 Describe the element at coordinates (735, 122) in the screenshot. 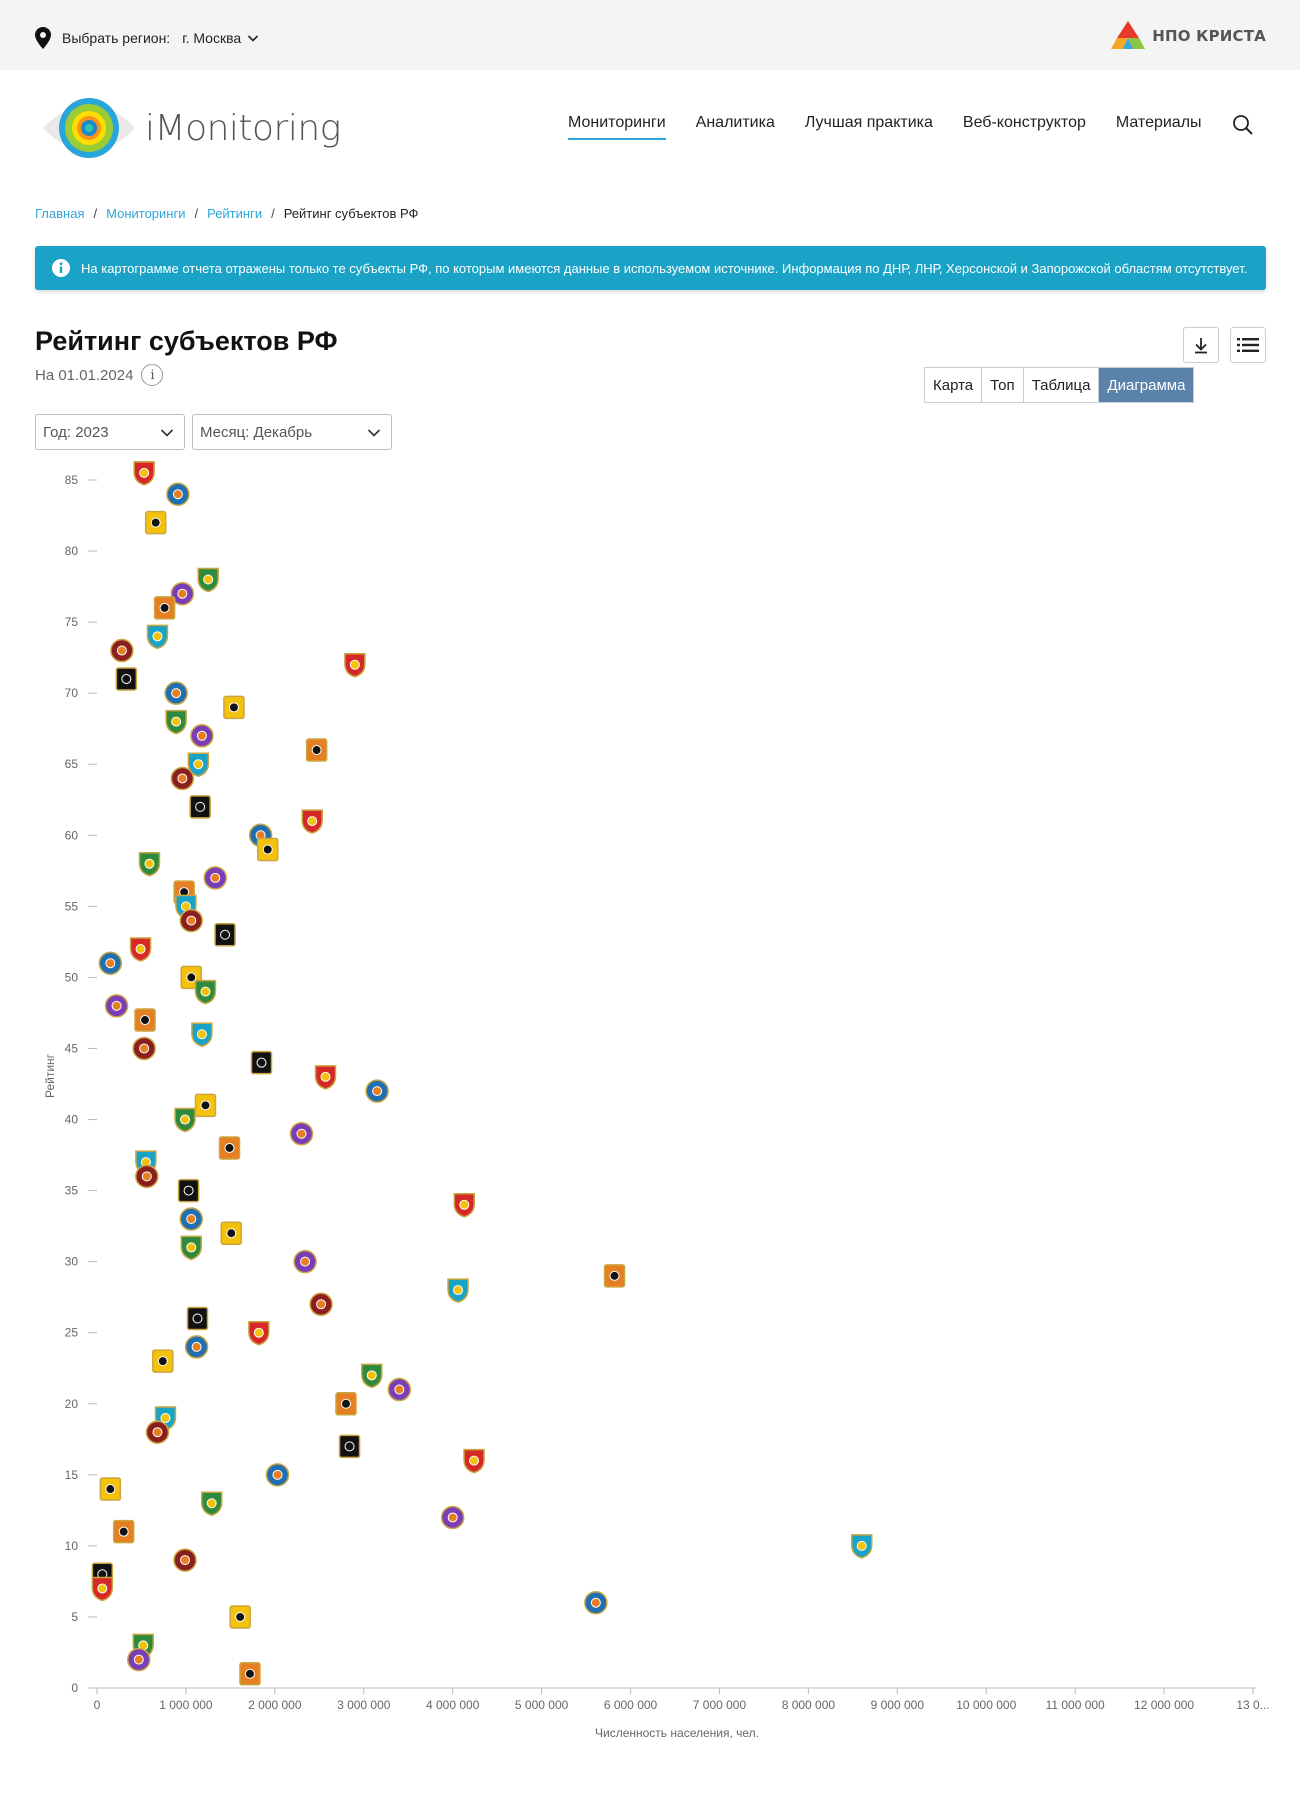

I see `nav-analytics: Аналитика` at that location.